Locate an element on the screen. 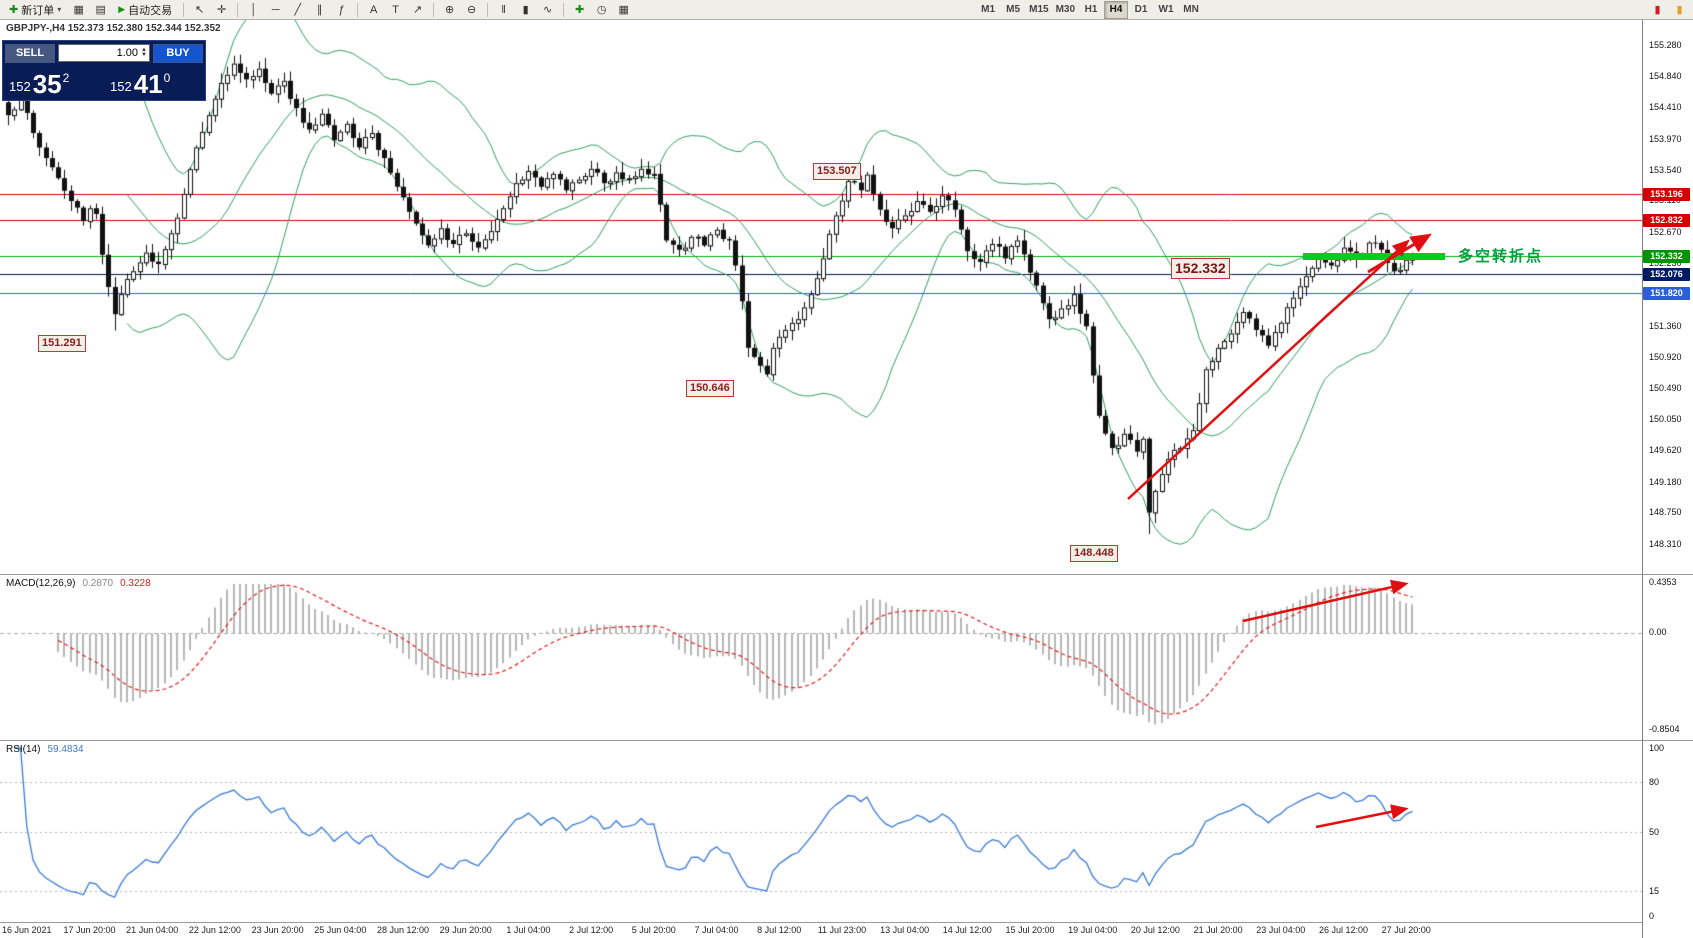  price-line-badge: 152.076 is located at coordinates (1666, 275).